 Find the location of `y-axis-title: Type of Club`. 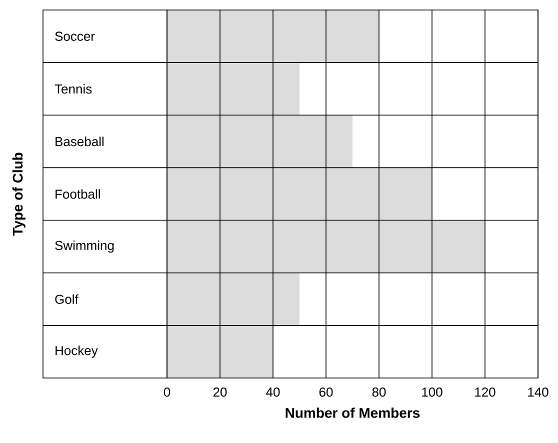

y-axis-title: Type of Club is located at coordinates (19, 194).